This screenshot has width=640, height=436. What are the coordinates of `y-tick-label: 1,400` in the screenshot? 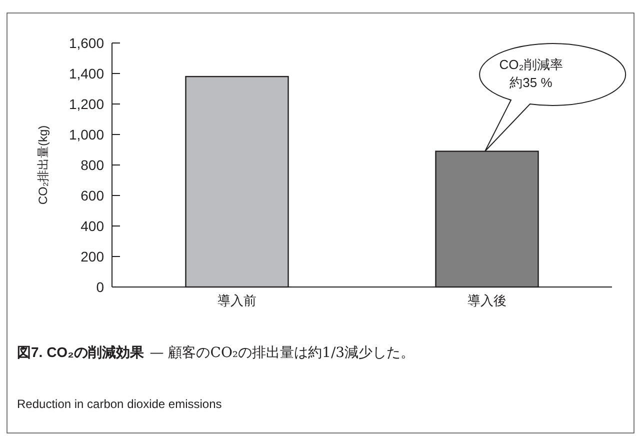 It's located at (86, 74).